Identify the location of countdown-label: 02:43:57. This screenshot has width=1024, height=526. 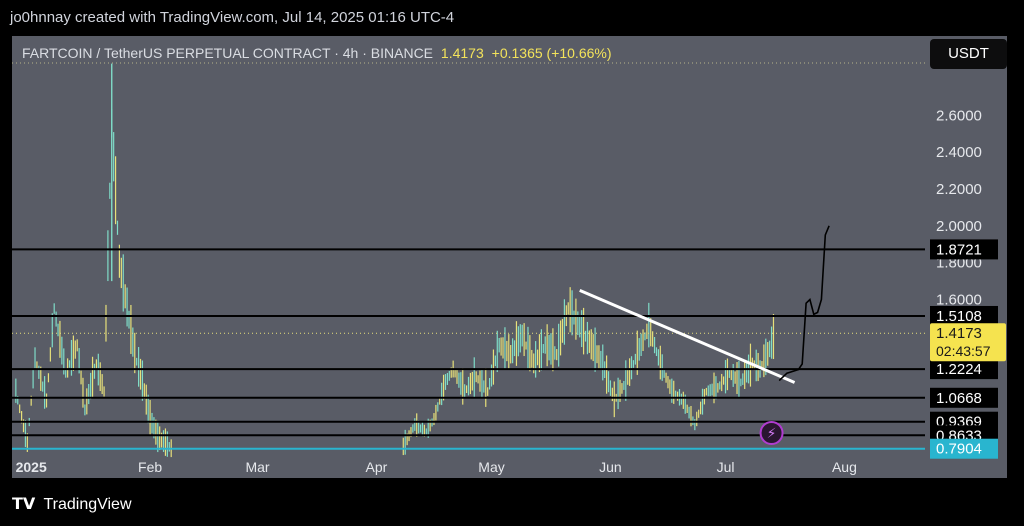
(963, 351).